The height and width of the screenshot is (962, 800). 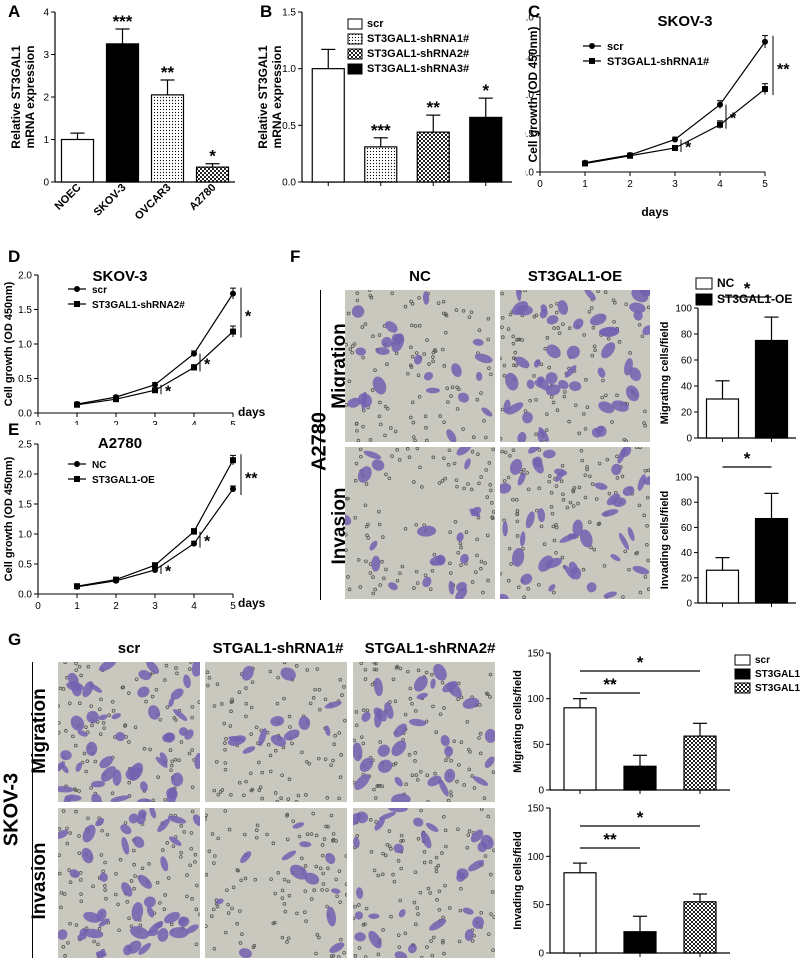 I want to click on micrograph-background, so click(x=276, y=883).